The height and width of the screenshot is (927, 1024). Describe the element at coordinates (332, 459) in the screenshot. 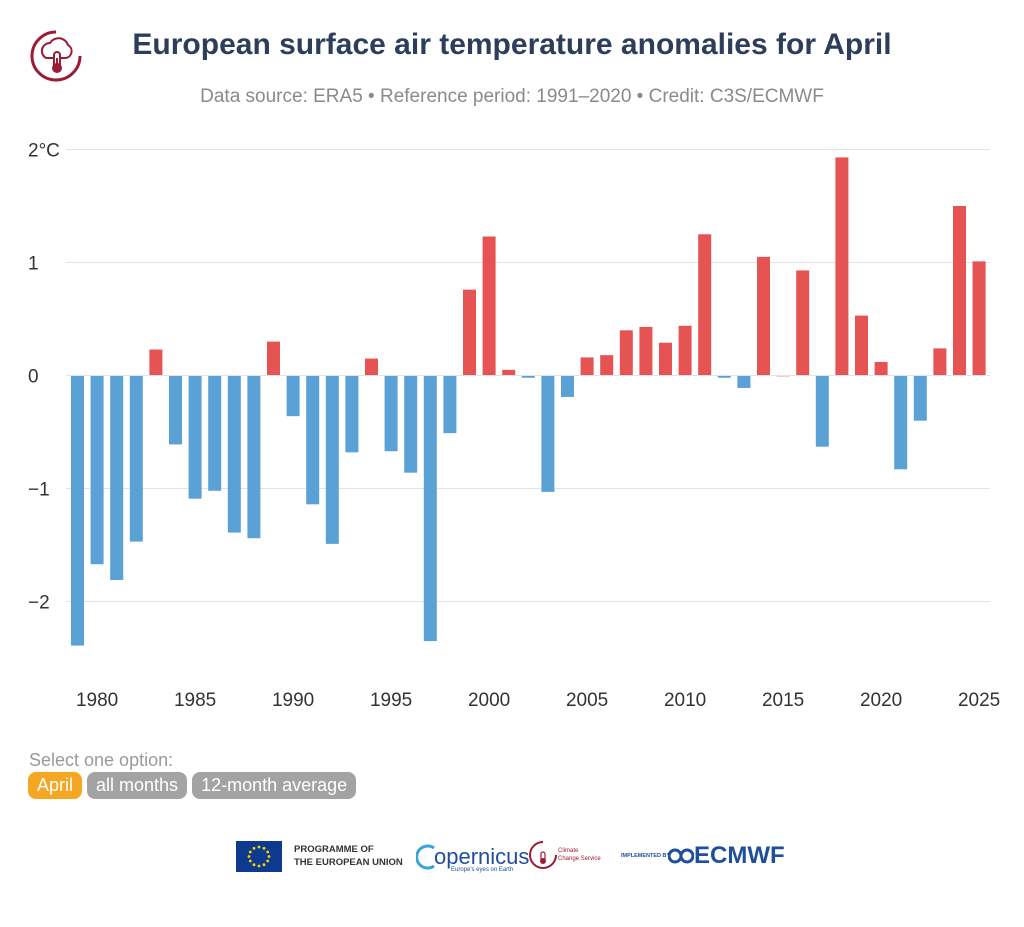

I see `bar-1992` at that location.